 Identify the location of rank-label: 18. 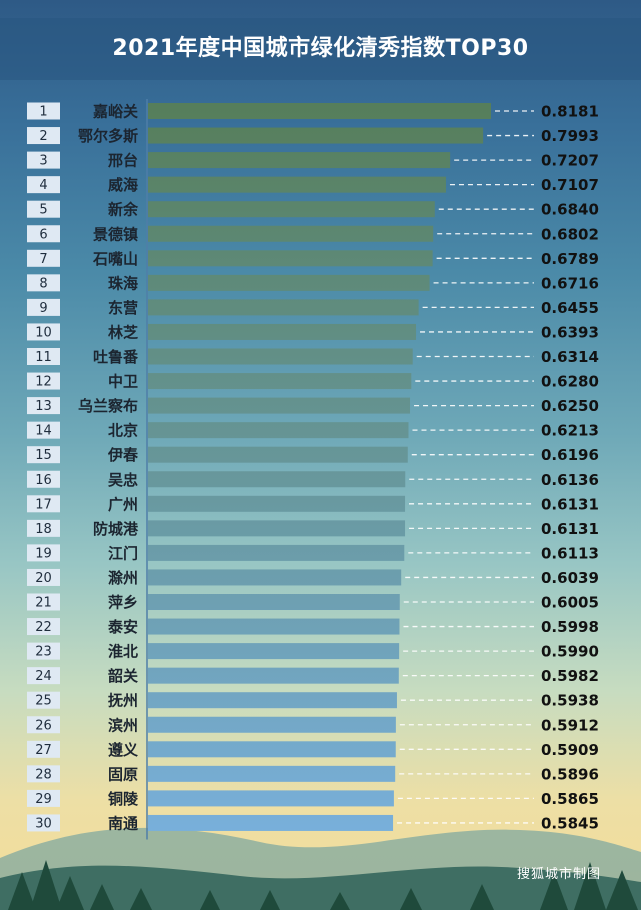
(43, 529).